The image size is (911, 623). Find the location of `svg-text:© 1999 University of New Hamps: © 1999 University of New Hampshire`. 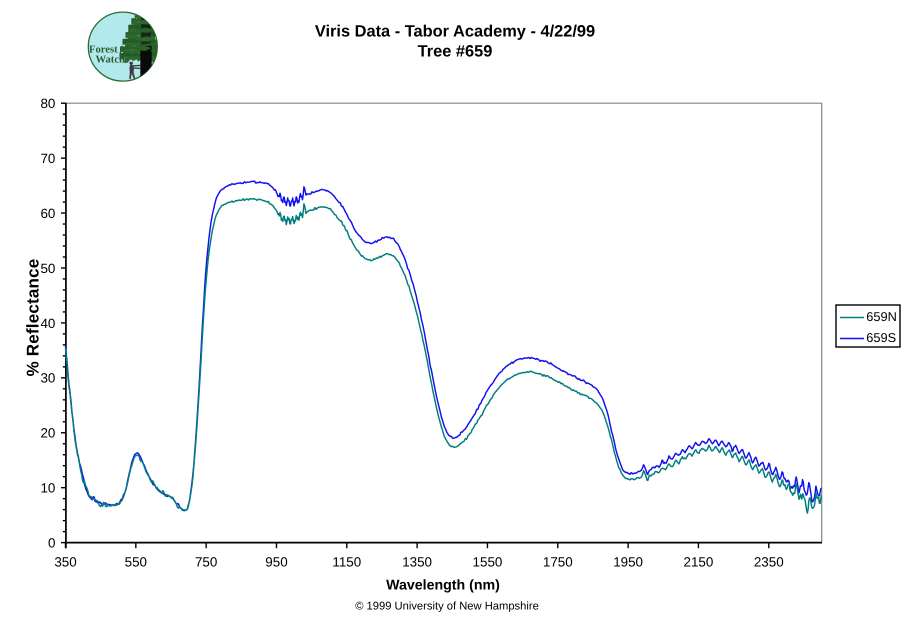

svg-text:© 1999 University of New Hamps: © 1999 University of New Hampshire is located at coordinates (447, 606).